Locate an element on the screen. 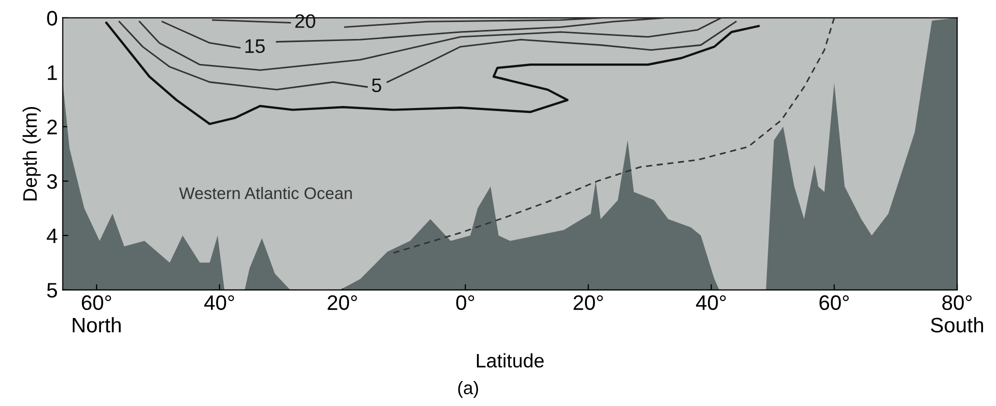  y-axis-title: Depth (km) is located at coordinates (31, 153).